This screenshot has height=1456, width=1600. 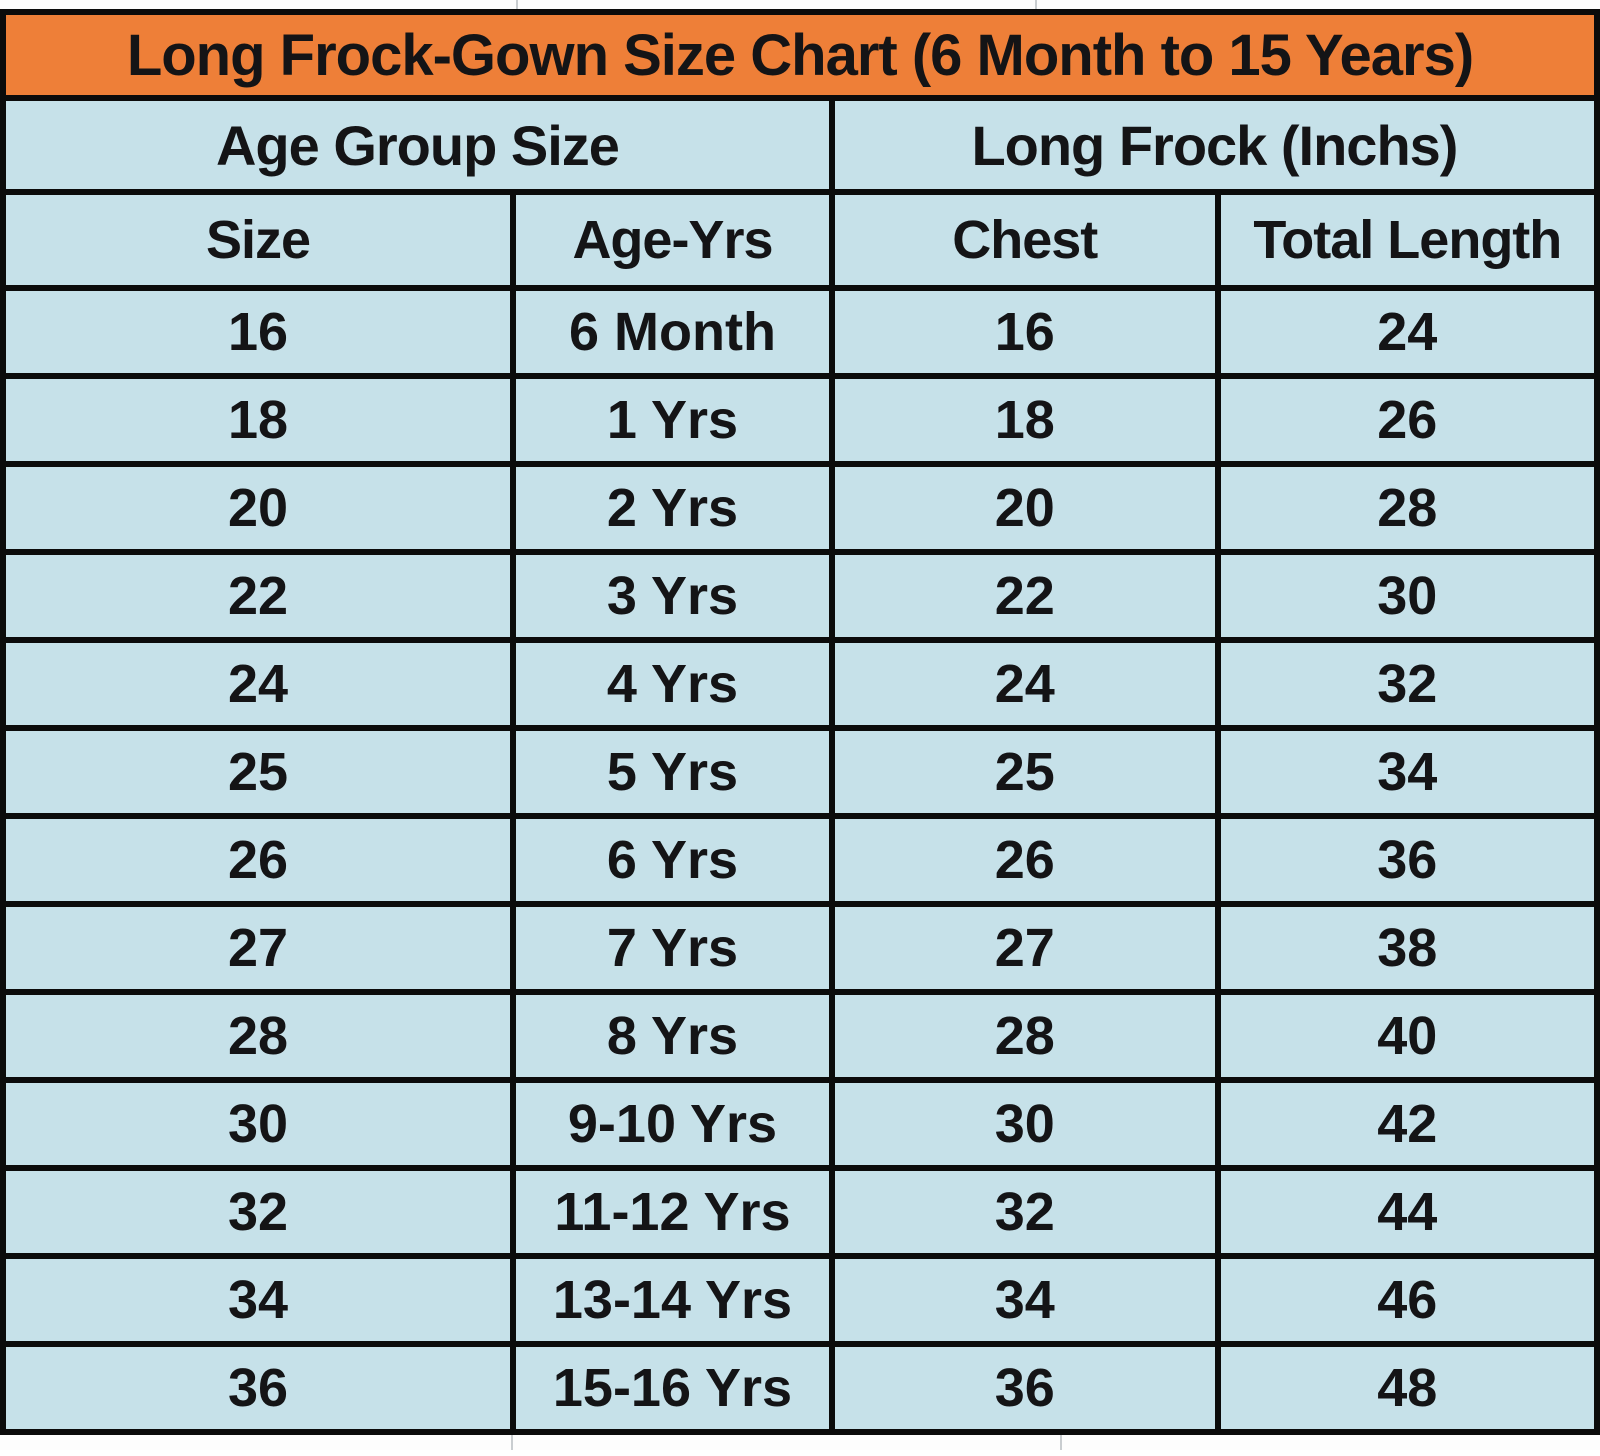 What do you see at coordinates (1214, 145) in the screenshot?
I see `group-header-frock: Long Frock (Inchs)` at bounding box center [1214, 145].